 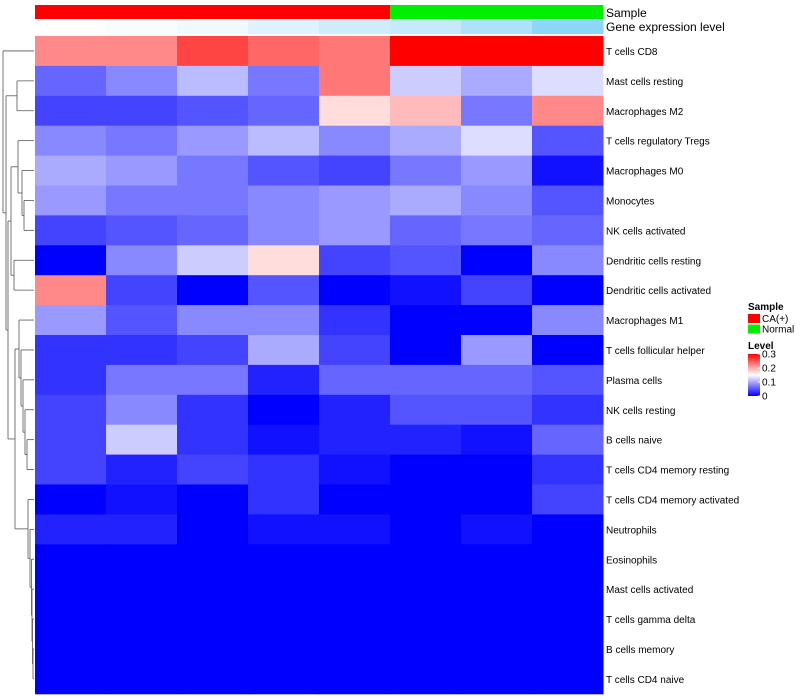 I want to click on legend-level-title: Level, so click(x=761, y=346).